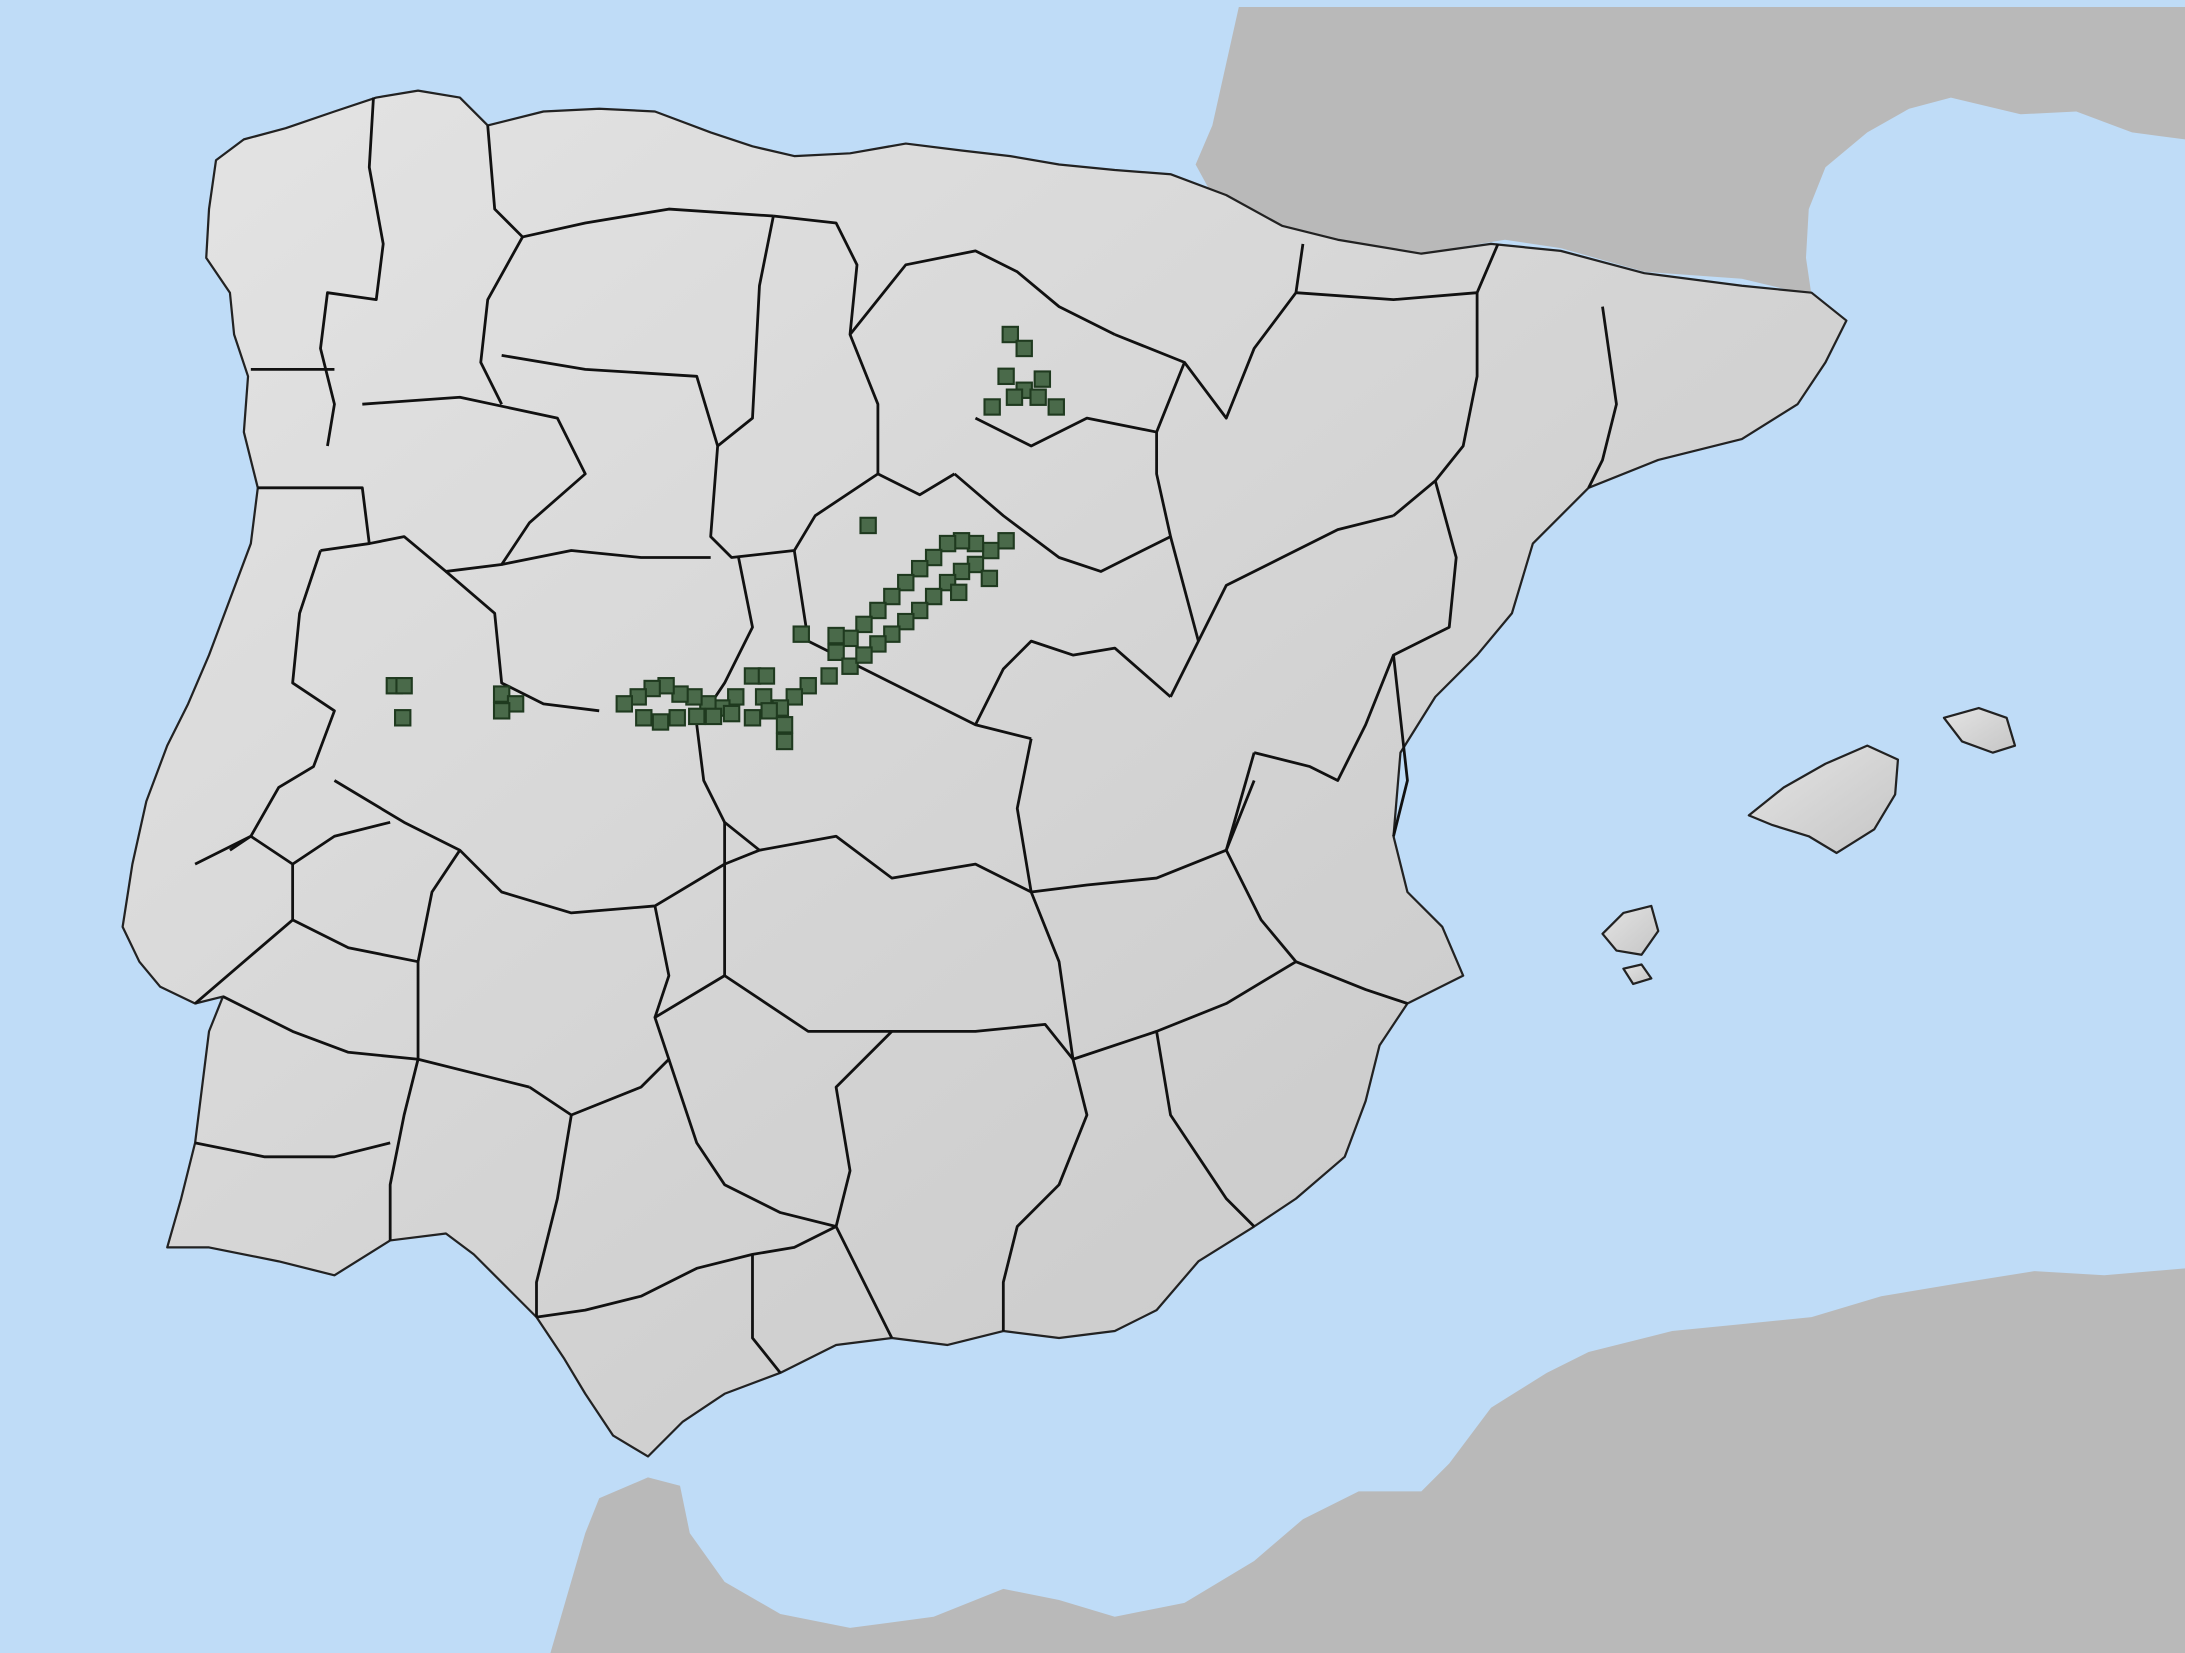  Describe the element at coordinates (1690, 151) in the screenshot. I see `france-land` at that location.